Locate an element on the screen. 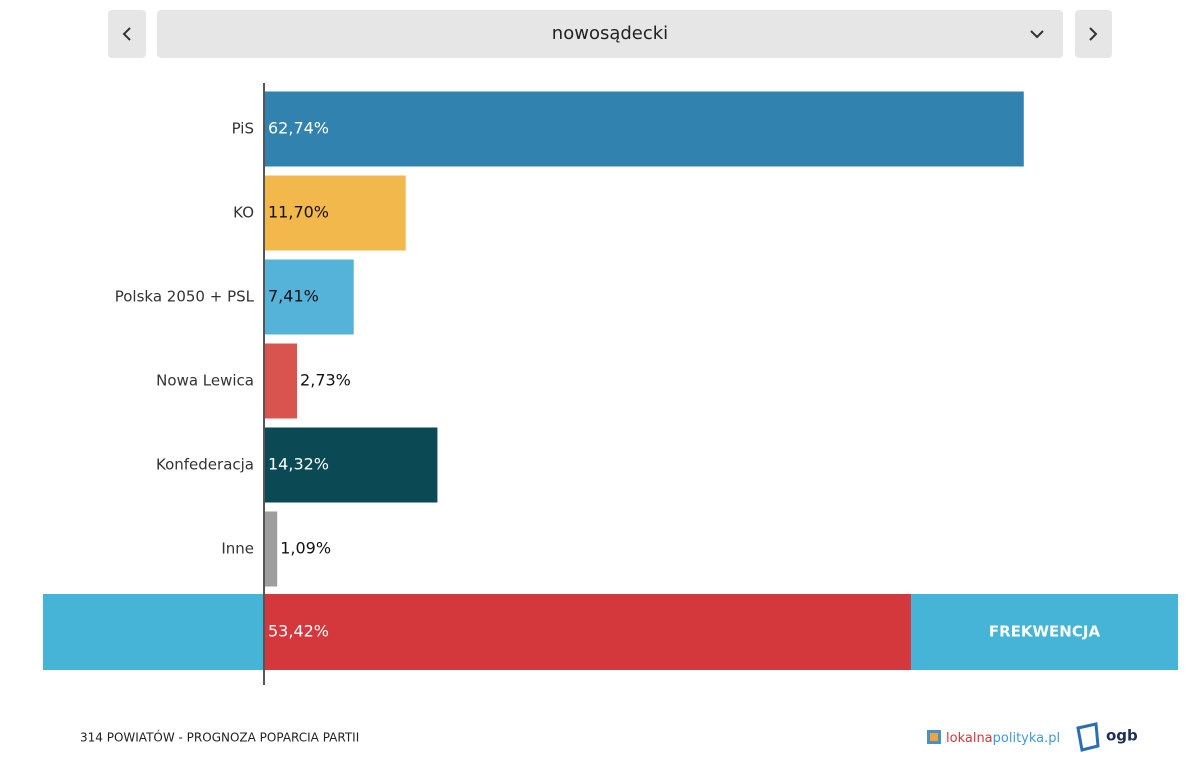 This screenshot has width=1200, height=759. prev-button is located at coordinates (127, 34).